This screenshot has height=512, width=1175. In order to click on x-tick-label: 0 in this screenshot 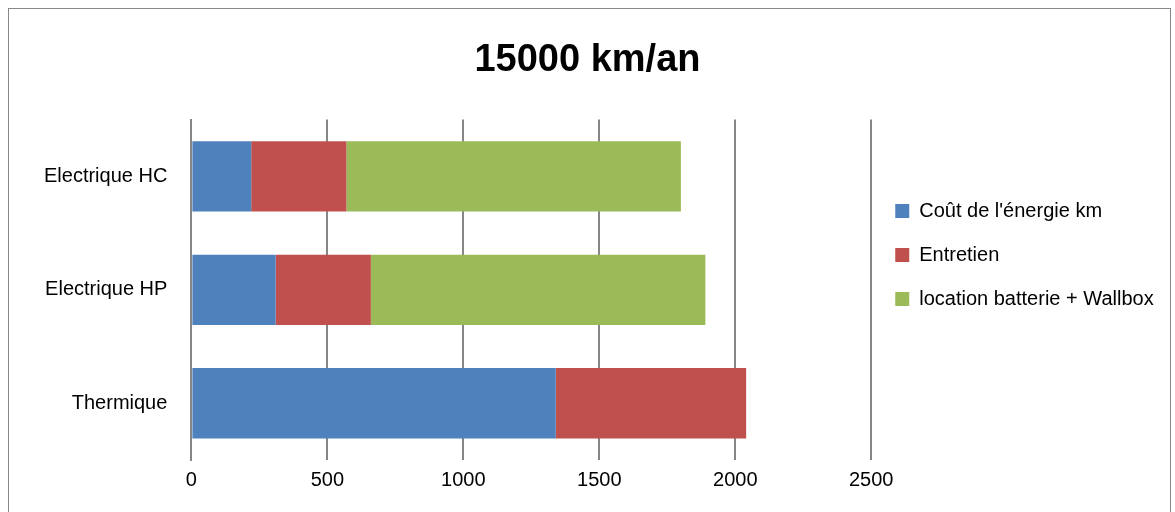, I will do `click(191, 478)`.